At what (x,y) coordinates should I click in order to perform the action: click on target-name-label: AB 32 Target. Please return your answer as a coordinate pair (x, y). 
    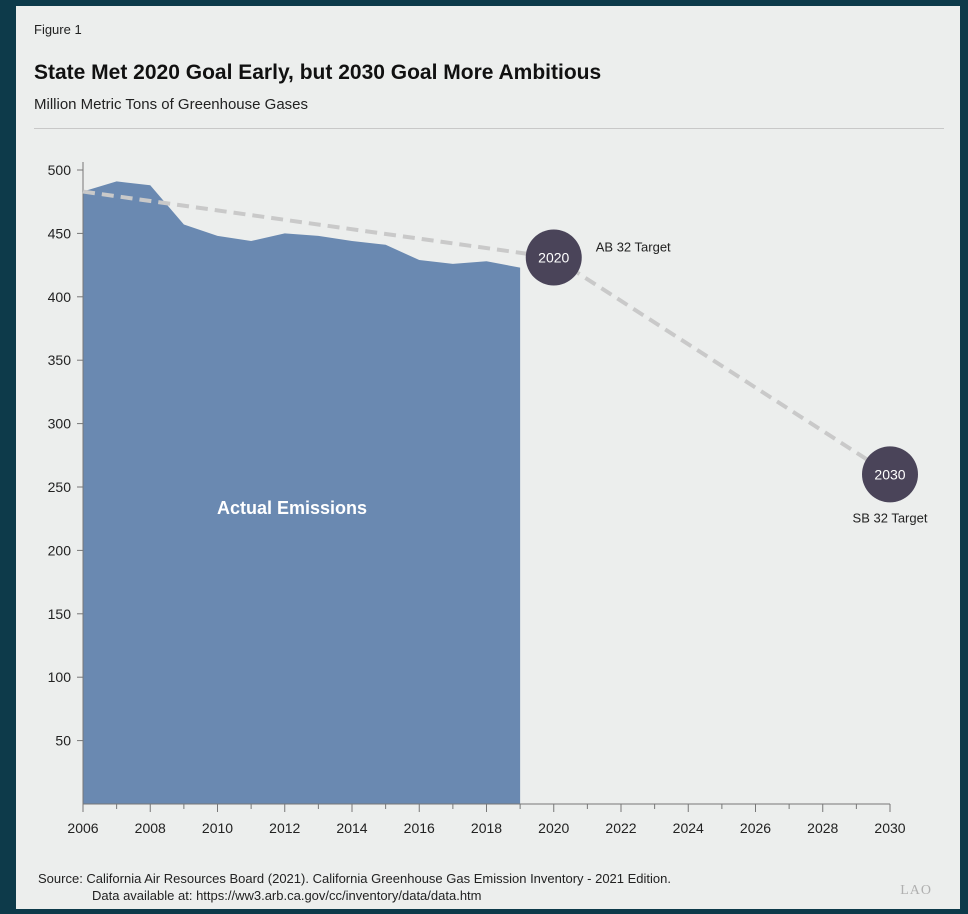
    Looking at the image, I should click on (633, 246).